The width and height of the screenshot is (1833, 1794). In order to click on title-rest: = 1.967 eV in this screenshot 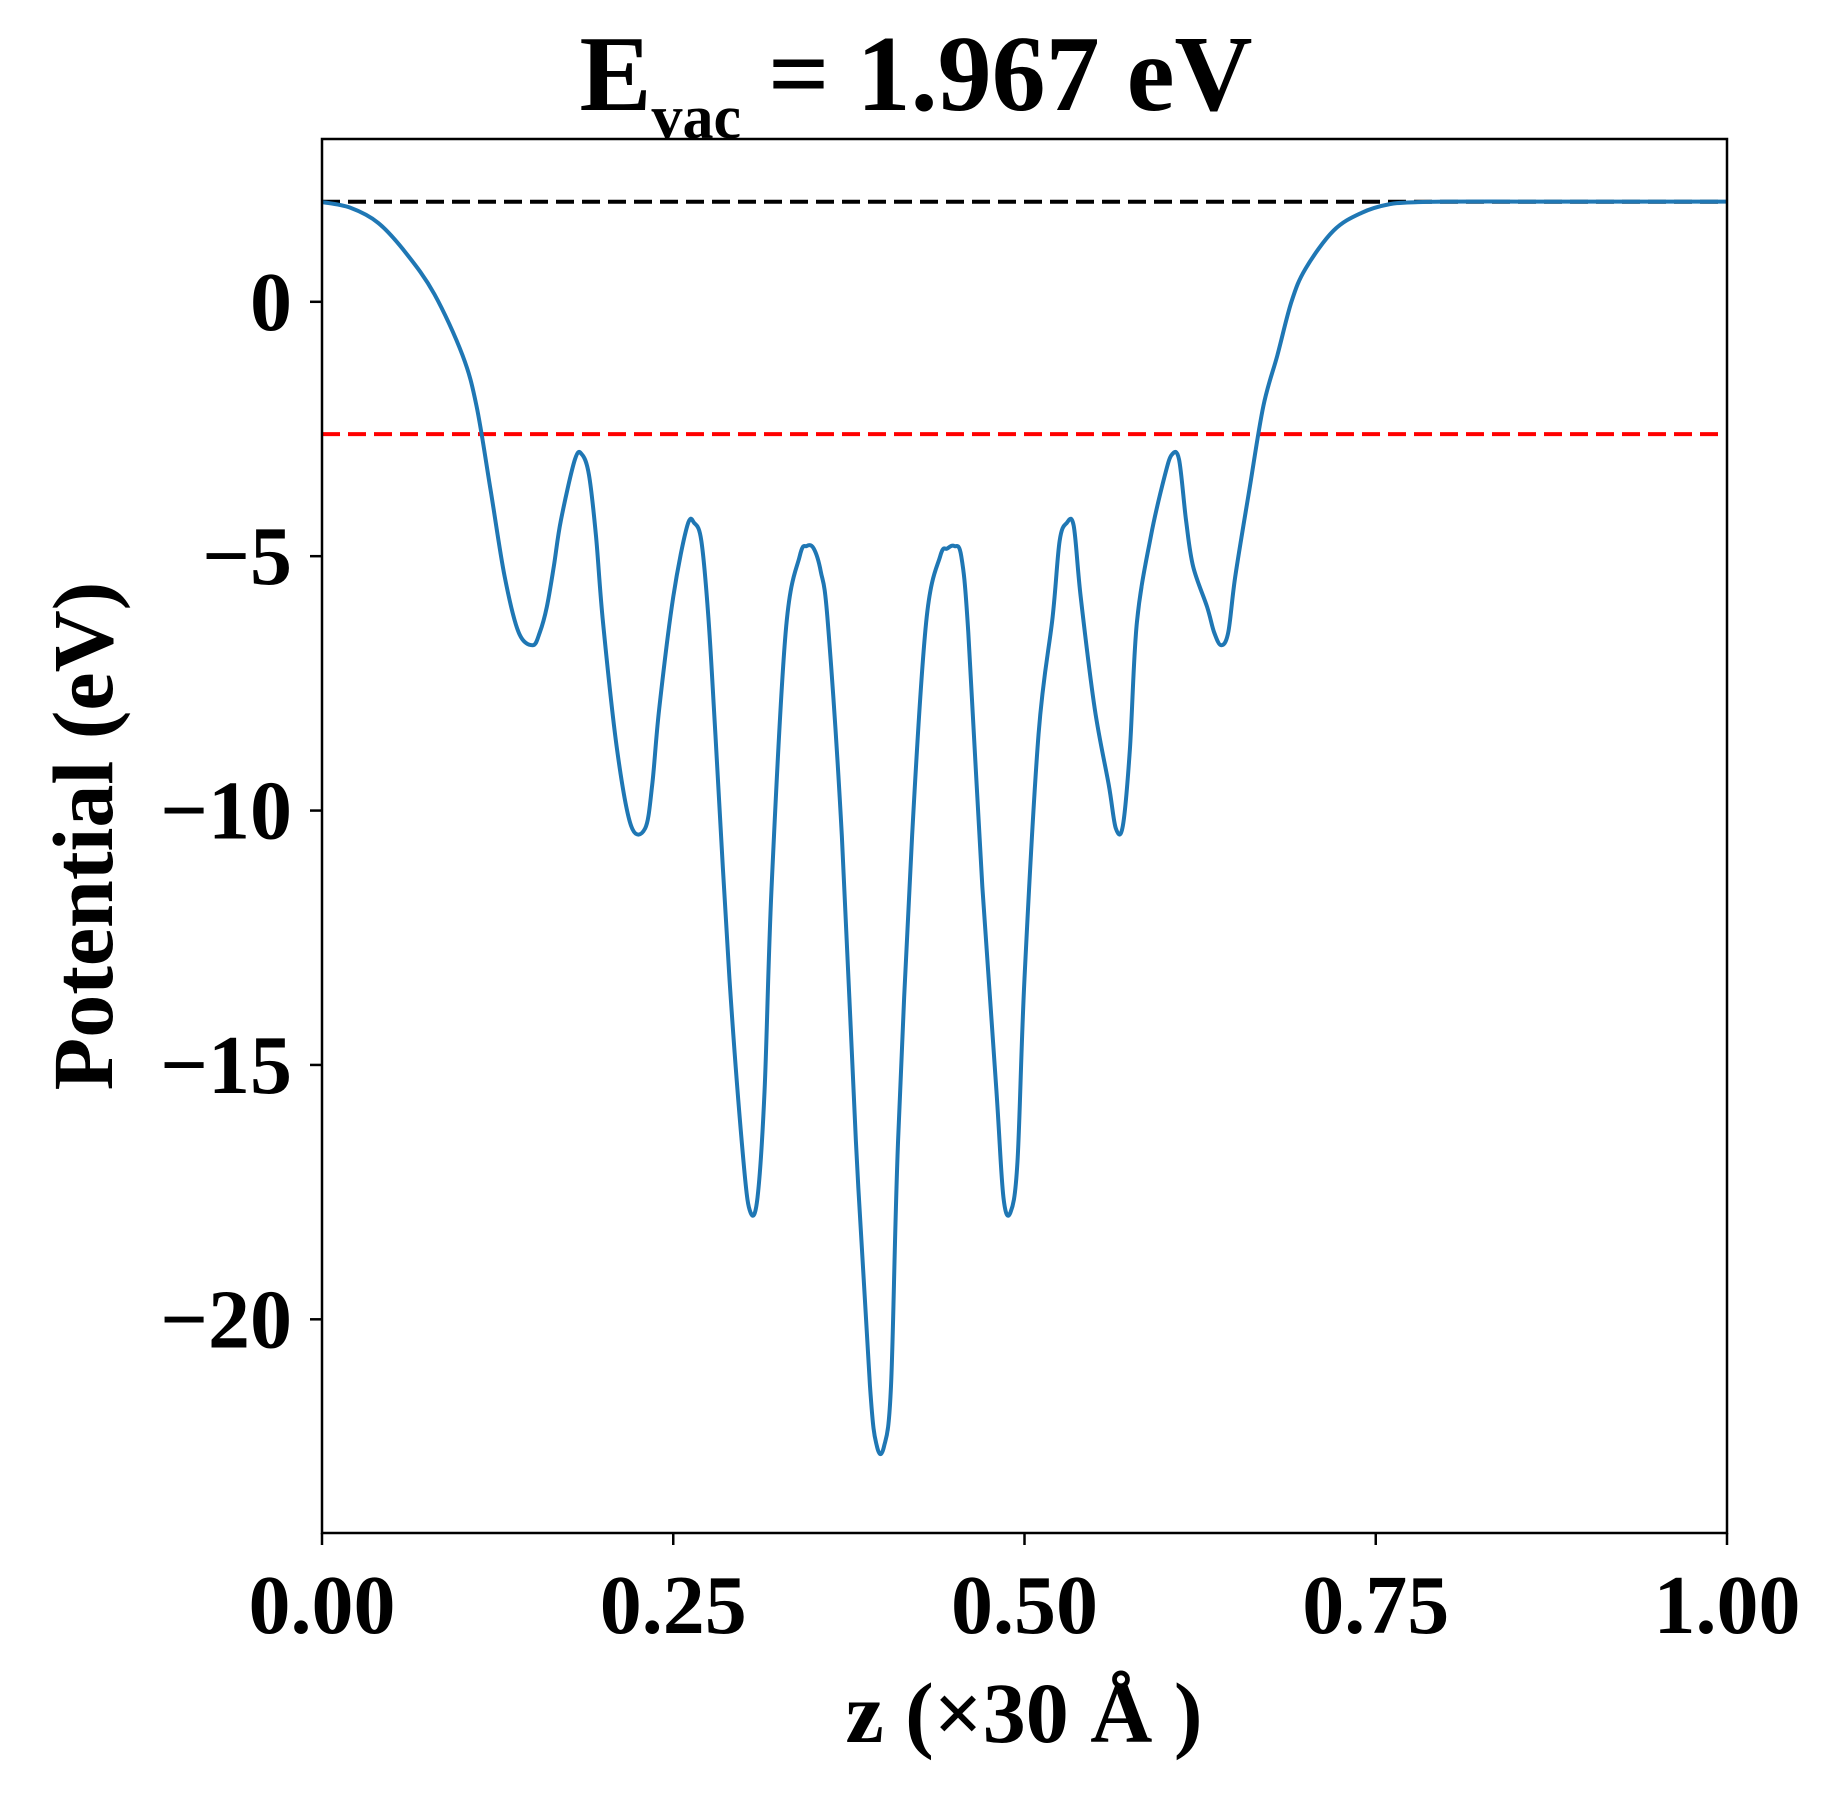, I will do `click(996, 74)`.